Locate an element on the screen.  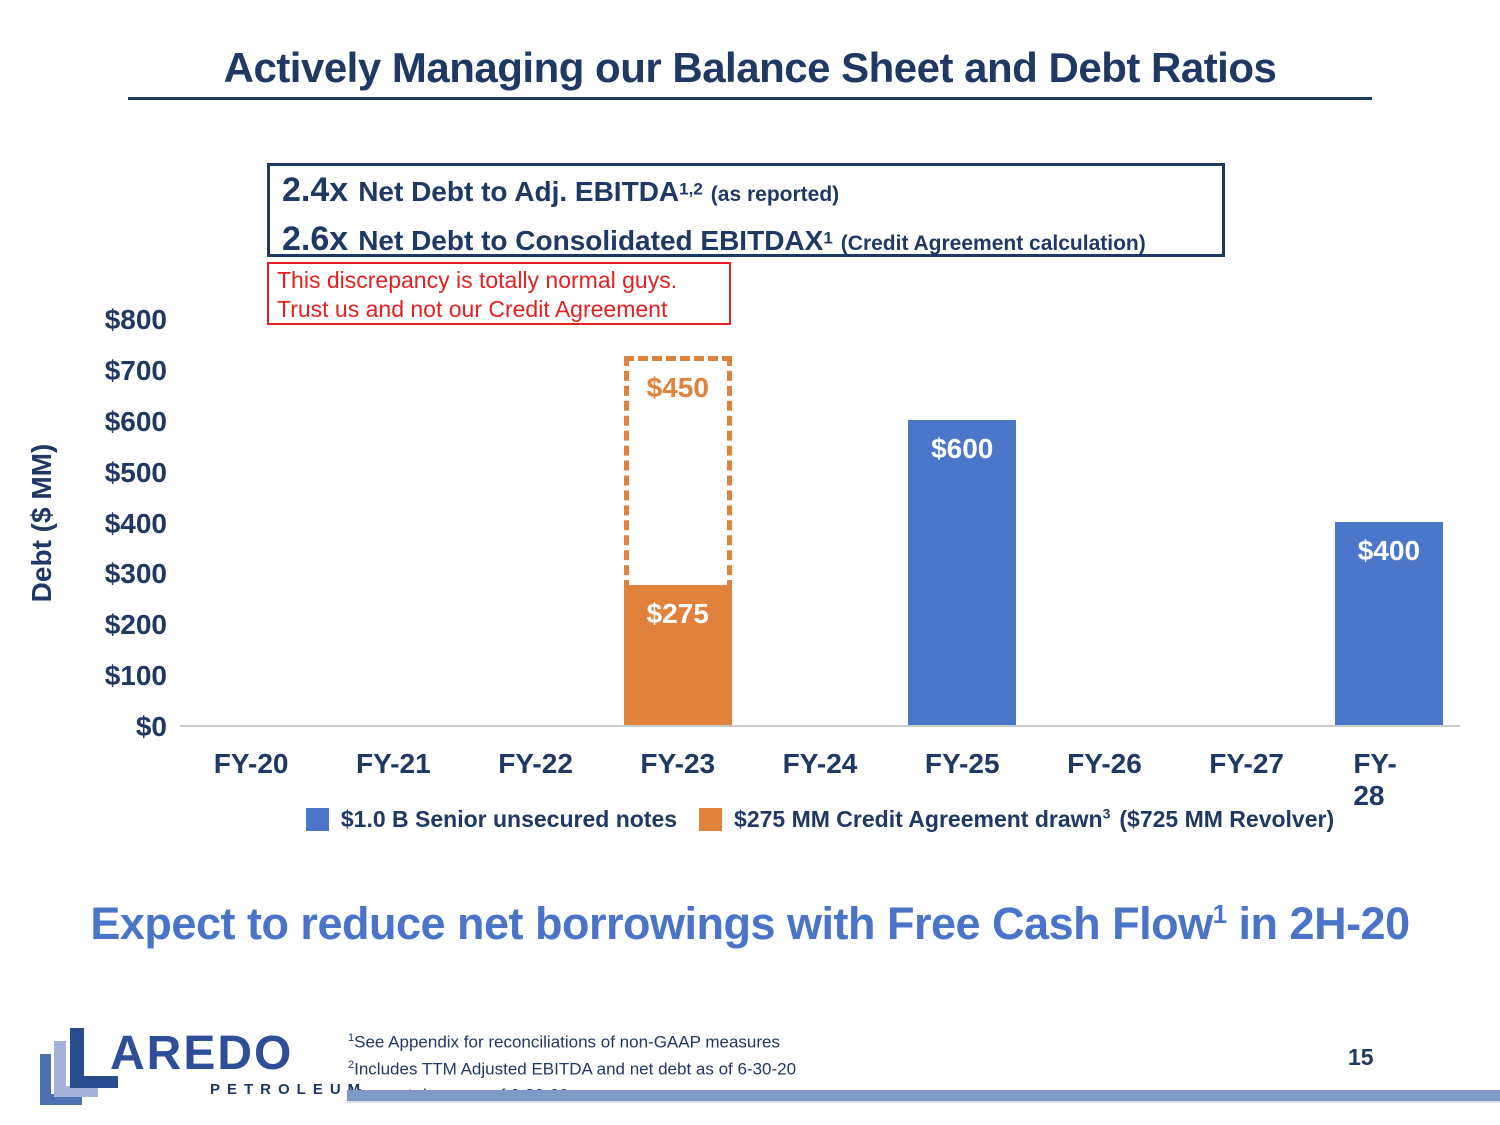
footer-accent-bar is located at coordinates (923, 1096).